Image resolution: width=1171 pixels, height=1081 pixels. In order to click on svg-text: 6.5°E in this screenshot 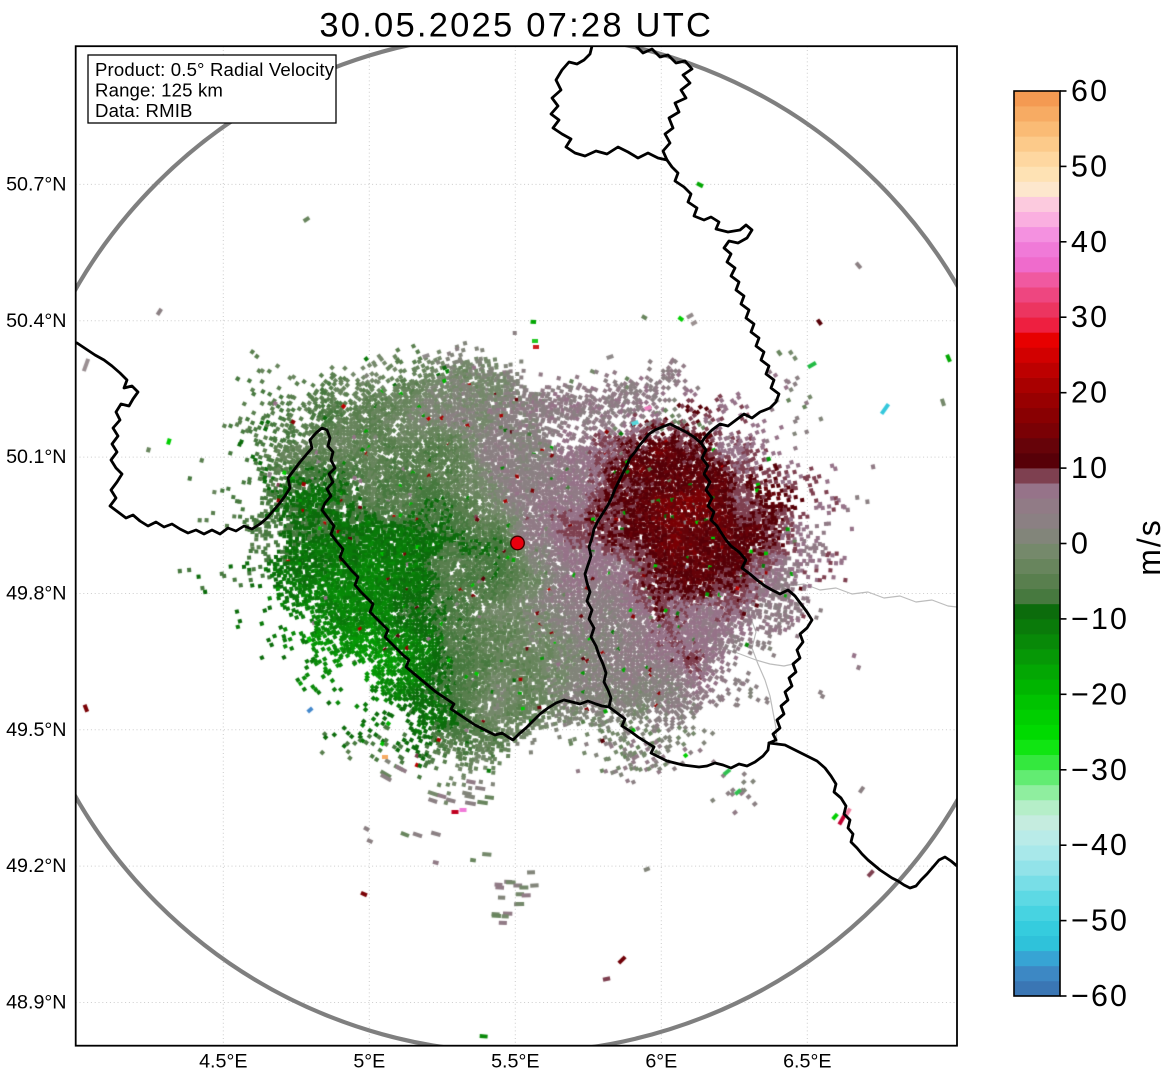, I will do `click(807, 1062)`.